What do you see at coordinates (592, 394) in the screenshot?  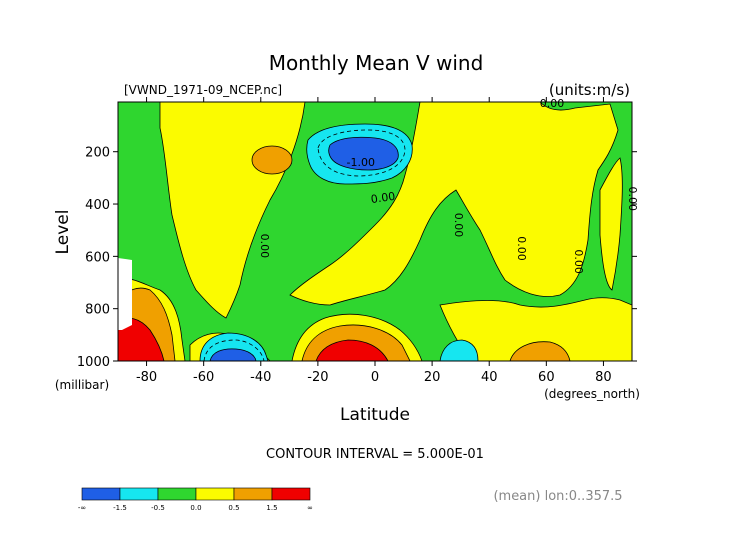 I see `x-axis-units: (degrees_north)` at bounding box center [592, 394].